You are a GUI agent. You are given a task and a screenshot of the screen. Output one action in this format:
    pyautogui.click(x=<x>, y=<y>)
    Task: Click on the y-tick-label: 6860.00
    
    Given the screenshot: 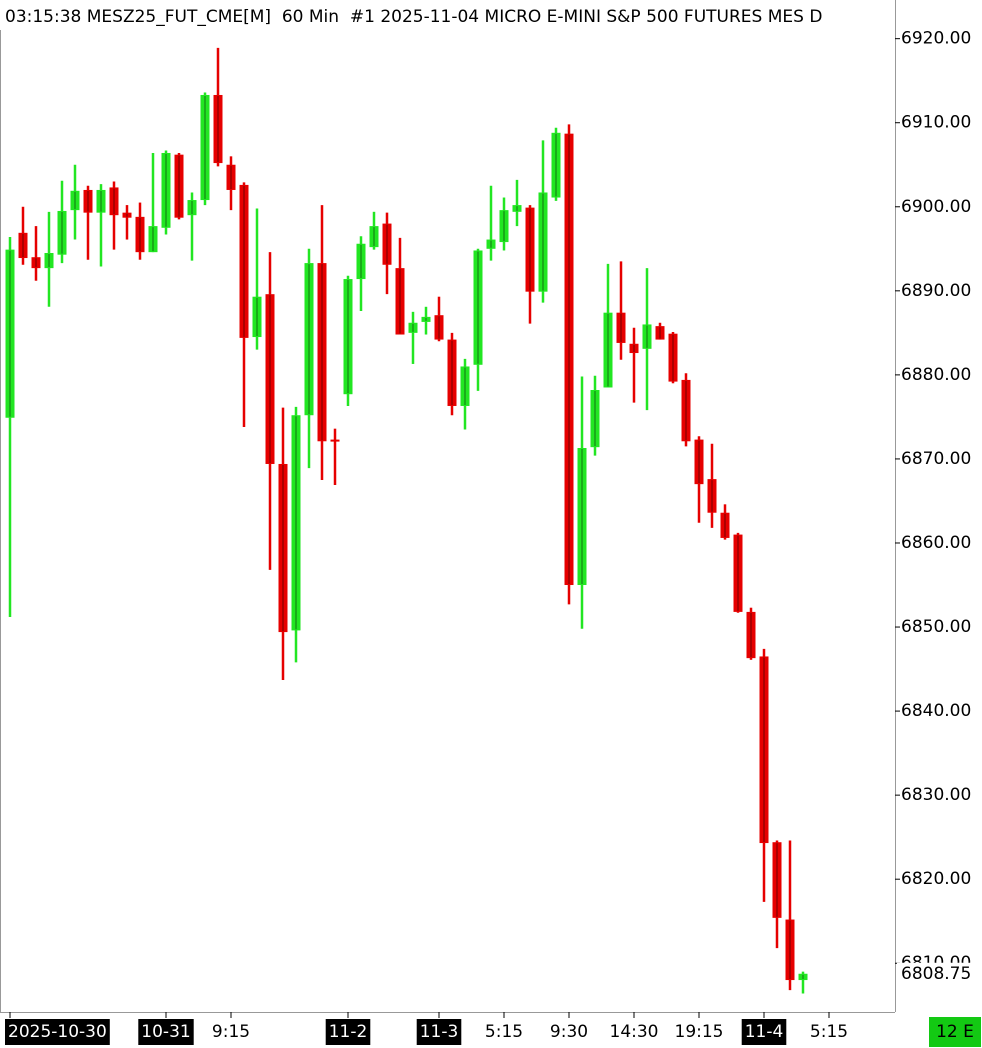 What is the action you would take?
    pyautogui.click(x=936, y=543)
    